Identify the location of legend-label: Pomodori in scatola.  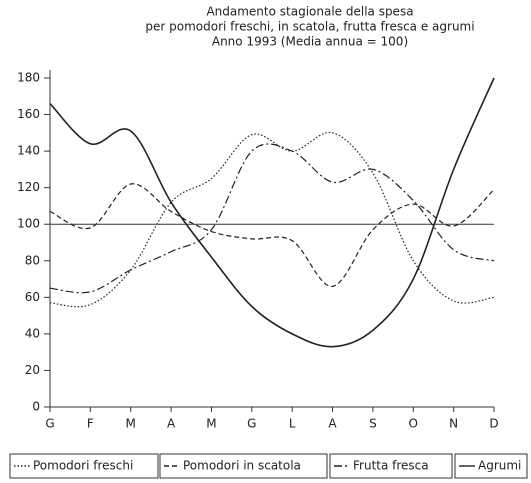
(242, 466).